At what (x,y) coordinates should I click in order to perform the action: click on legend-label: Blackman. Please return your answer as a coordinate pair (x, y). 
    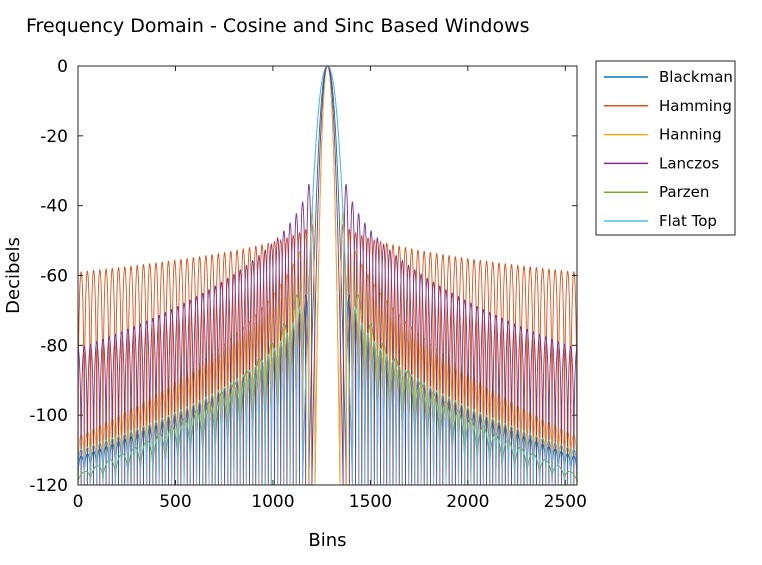
    Looking at the image, I should click on (696, 77).